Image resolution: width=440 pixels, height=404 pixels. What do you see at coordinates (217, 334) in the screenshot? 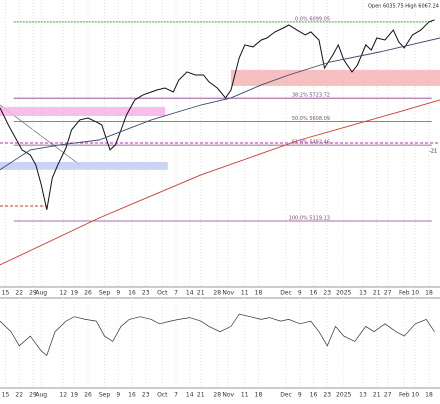
I see `indicator-line` at bounding box center [217, 334].